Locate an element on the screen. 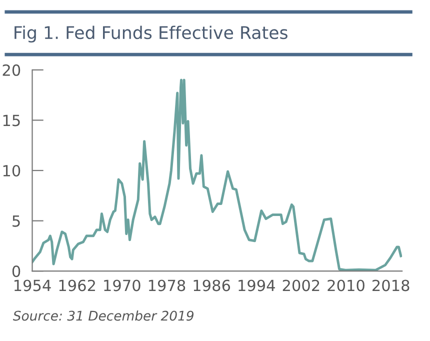 Image resolution: width=430 pixels, height=341 pixels. x-tick-label: 2010 is located at coordinates (346, 286).